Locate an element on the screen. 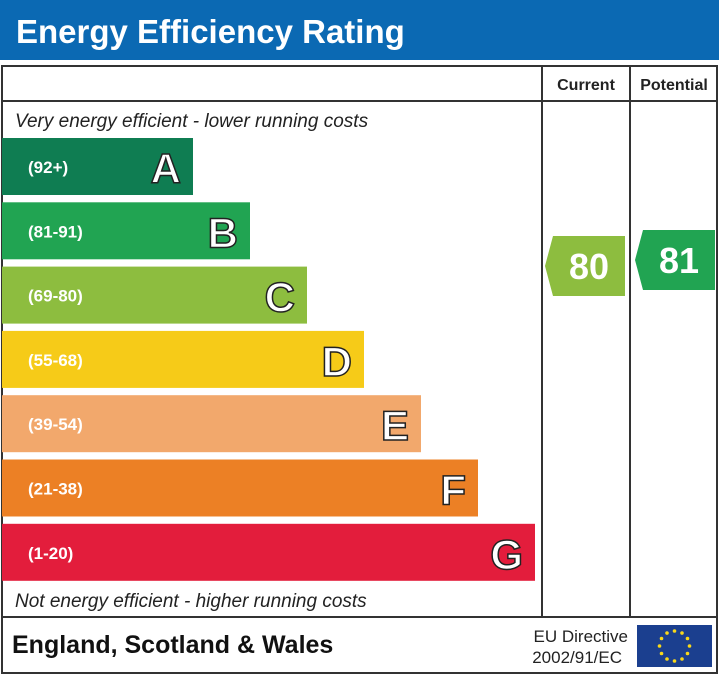  band-range: (55-68) is located at coordinates (55, 360).